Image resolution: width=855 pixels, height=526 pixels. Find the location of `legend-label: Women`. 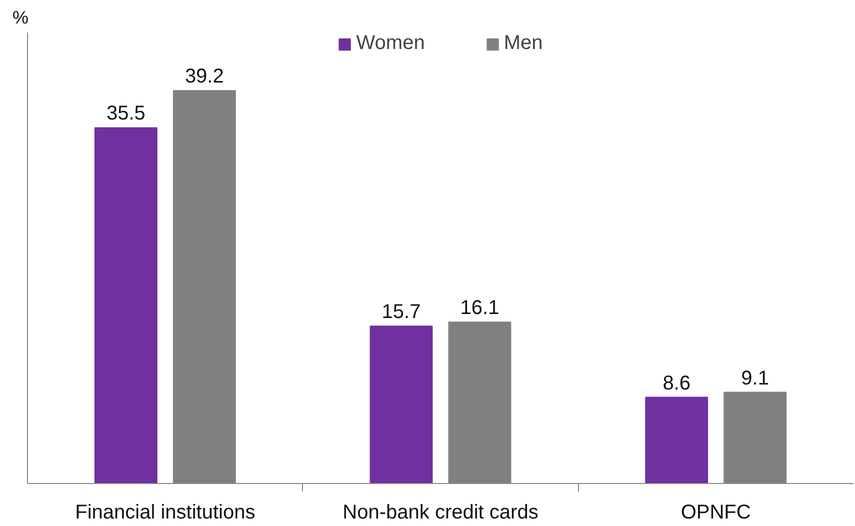

legend-label: Women is located at coordinates (390, 43).